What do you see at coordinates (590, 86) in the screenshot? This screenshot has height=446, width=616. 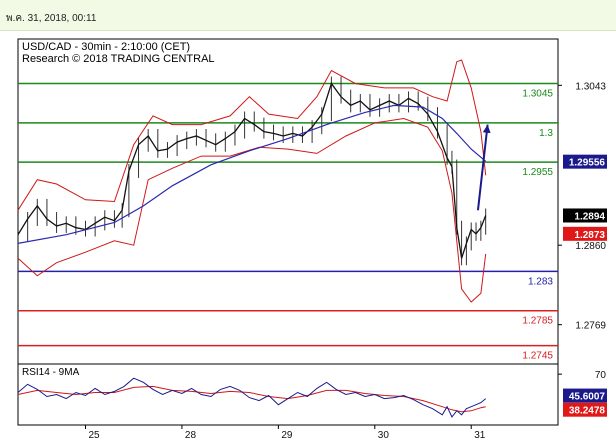 I see `y-tick-label-0: 1.3043` at bounding box center [590, 86].